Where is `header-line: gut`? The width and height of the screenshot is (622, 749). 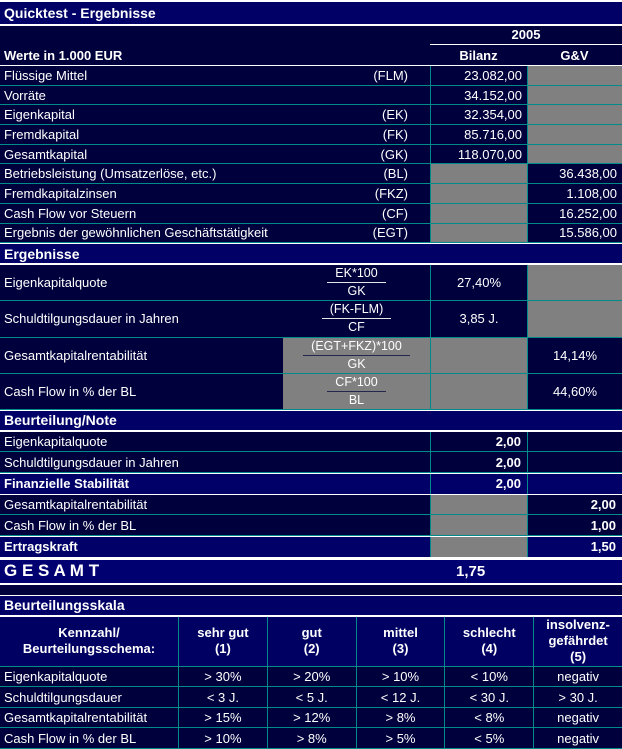
header-line: gut is located at coordinates (311, 633).